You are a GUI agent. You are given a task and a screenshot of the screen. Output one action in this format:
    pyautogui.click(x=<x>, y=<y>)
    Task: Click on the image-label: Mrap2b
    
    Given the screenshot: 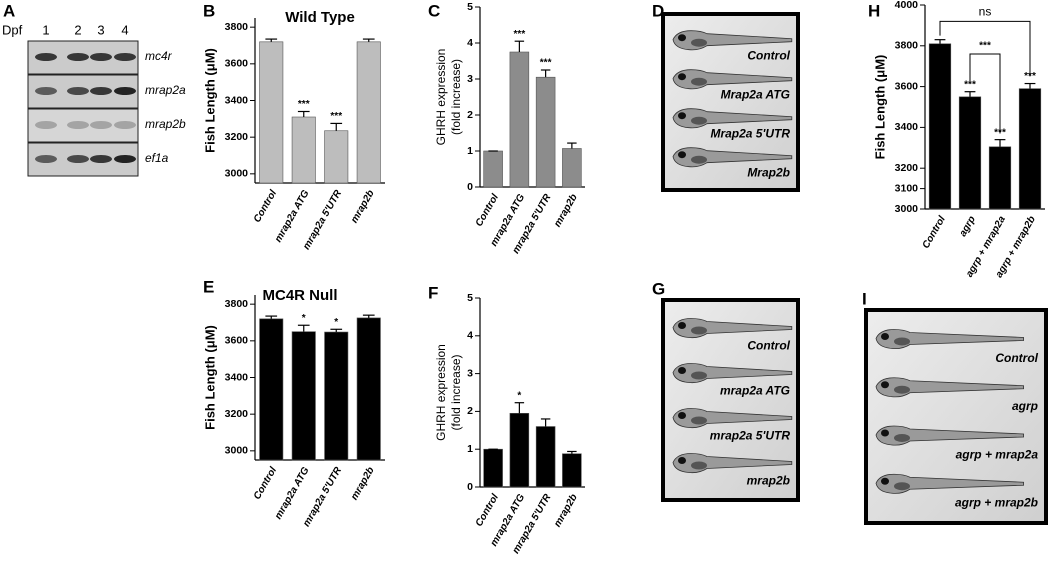 What is the action you would take?
    pyautogui.click(x=768, y=172)
    